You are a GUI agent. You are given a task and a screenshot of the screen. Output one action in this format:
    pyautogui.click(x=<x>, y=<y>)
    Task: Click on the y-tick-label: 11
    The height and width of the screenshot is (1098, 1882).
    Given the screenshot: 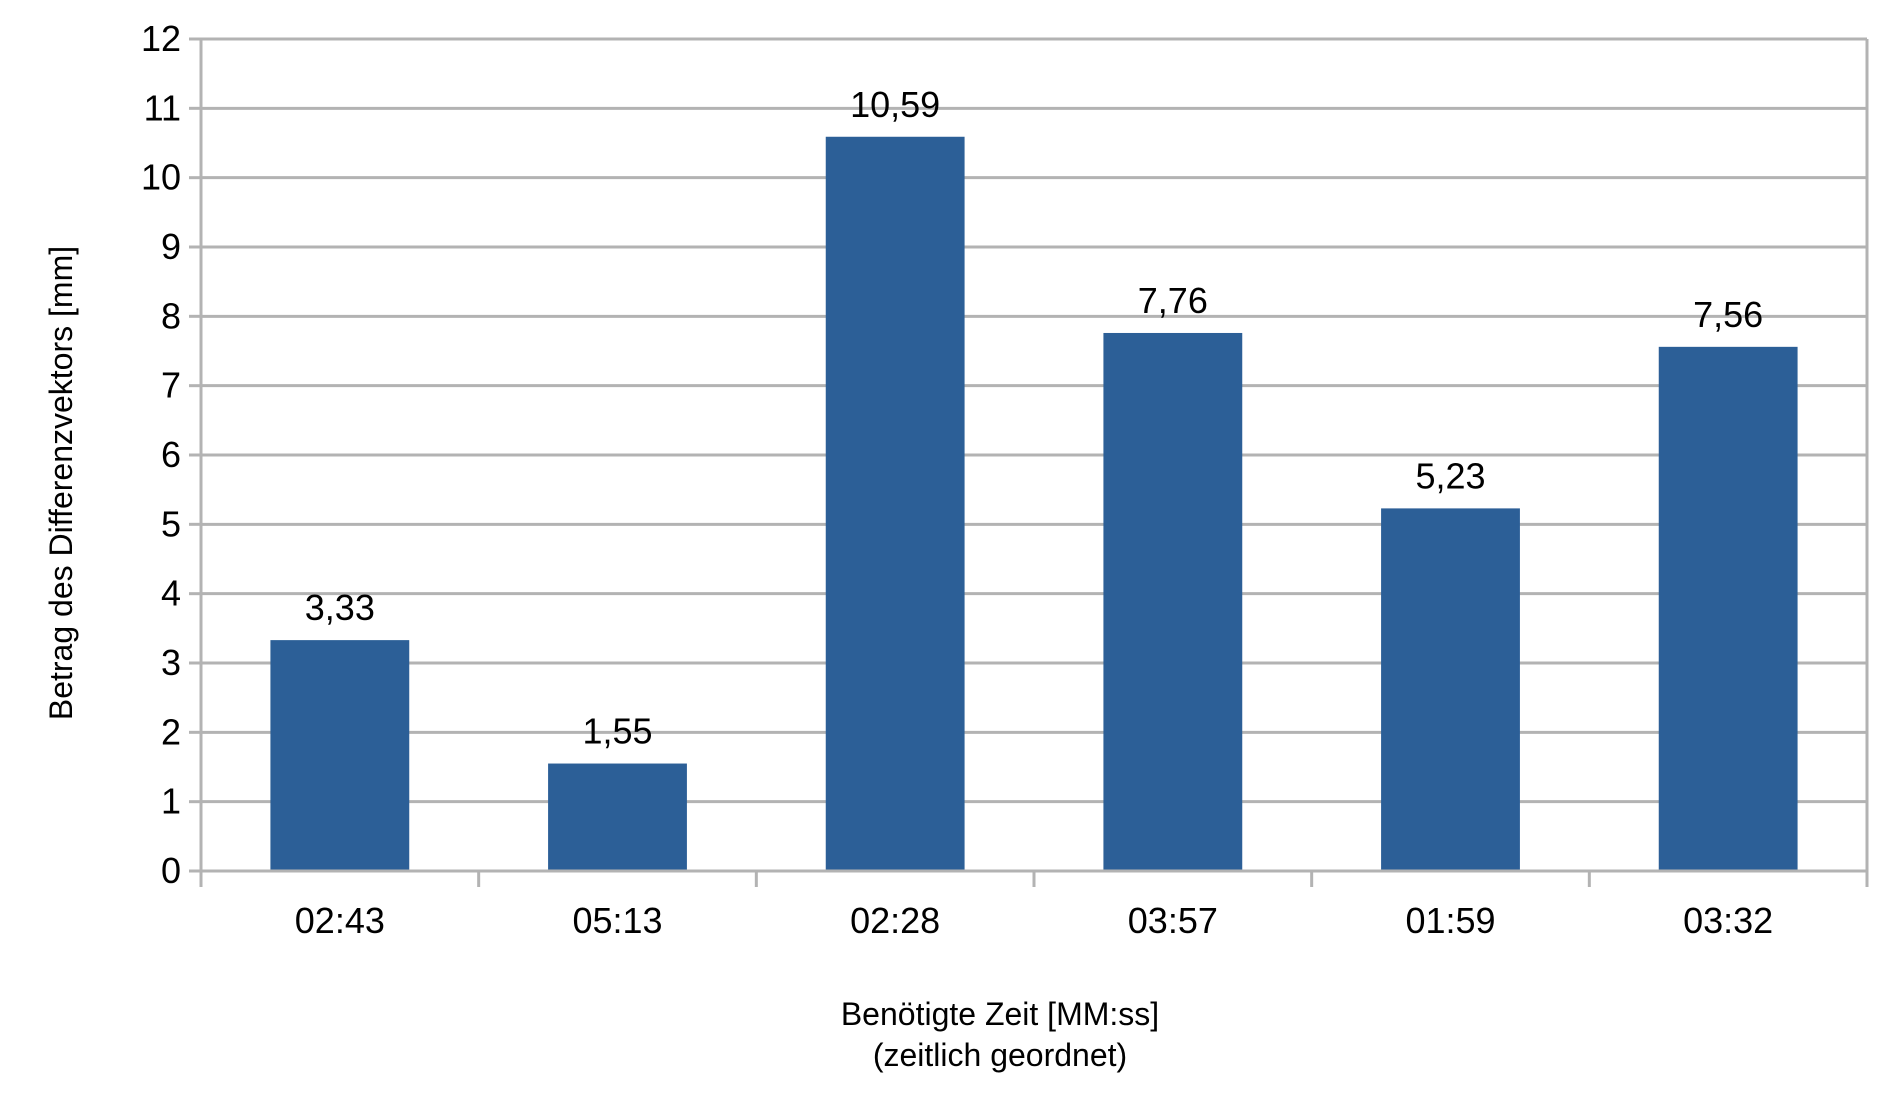 What is the action you would take?
    pyautogui.click(x=162, y=107)
    